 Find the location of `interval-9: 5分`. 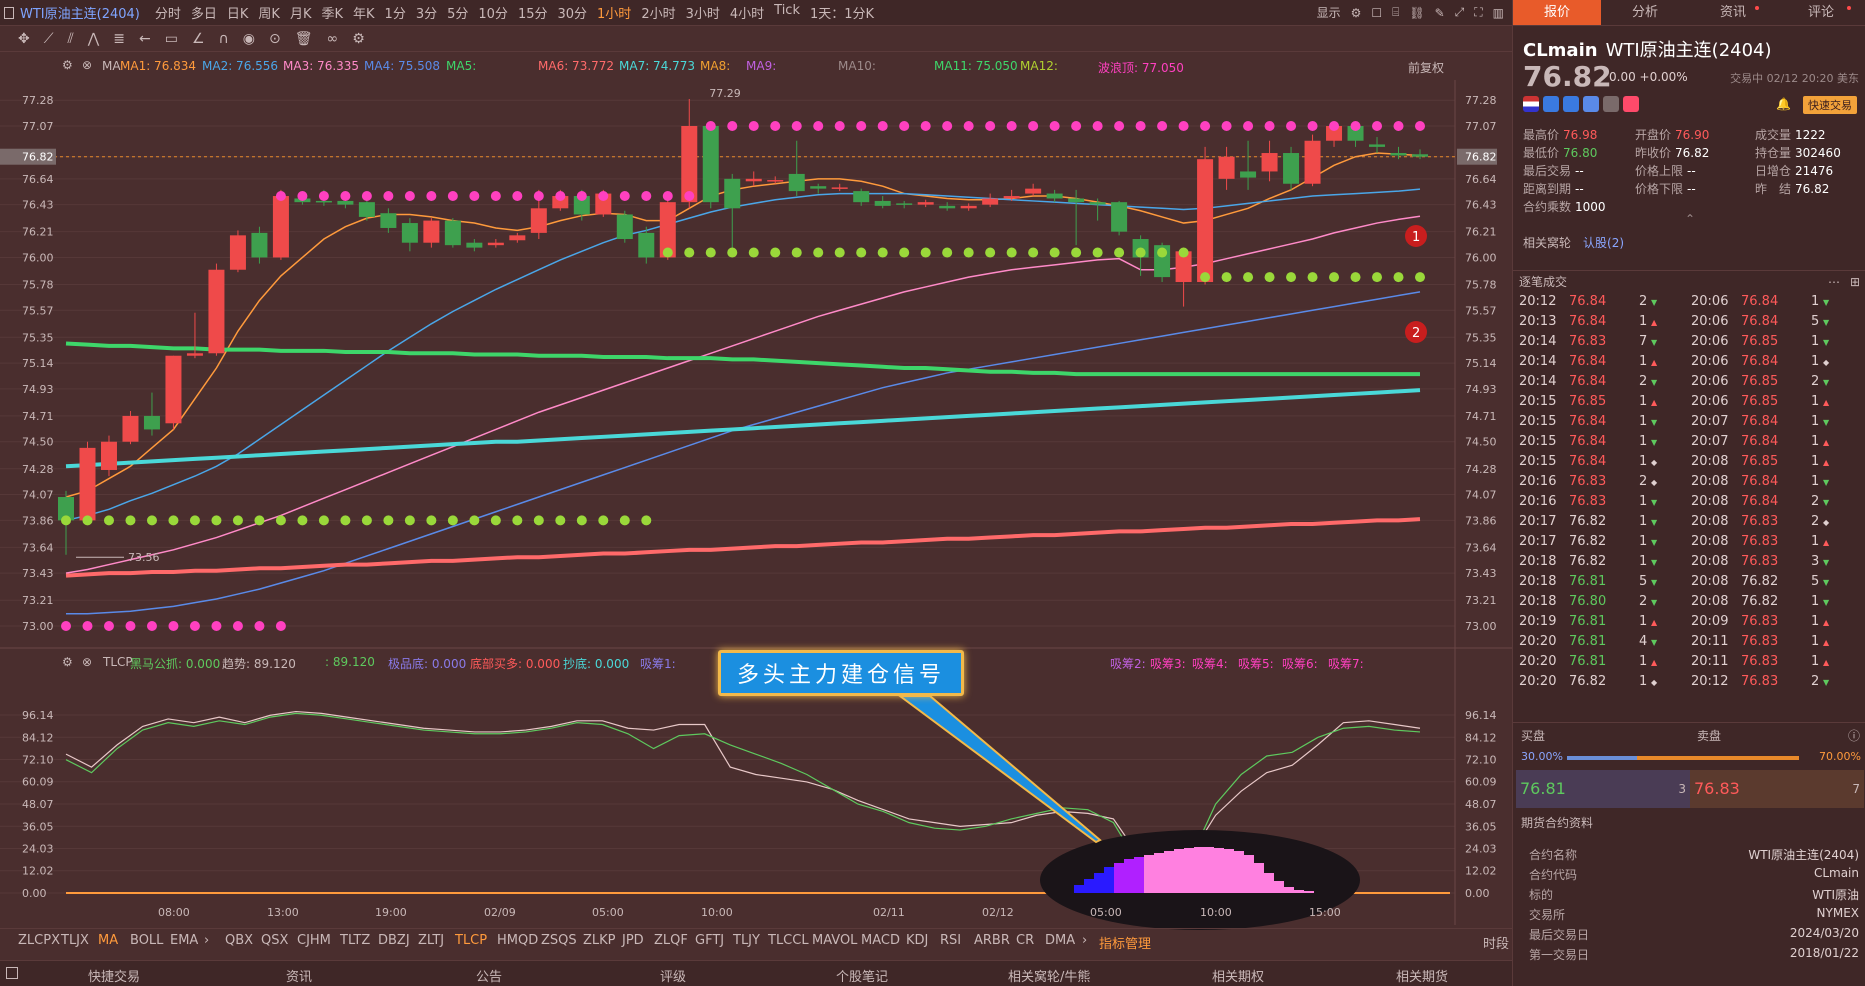

interval-9: 5分 is located at coordinates (458, 14).